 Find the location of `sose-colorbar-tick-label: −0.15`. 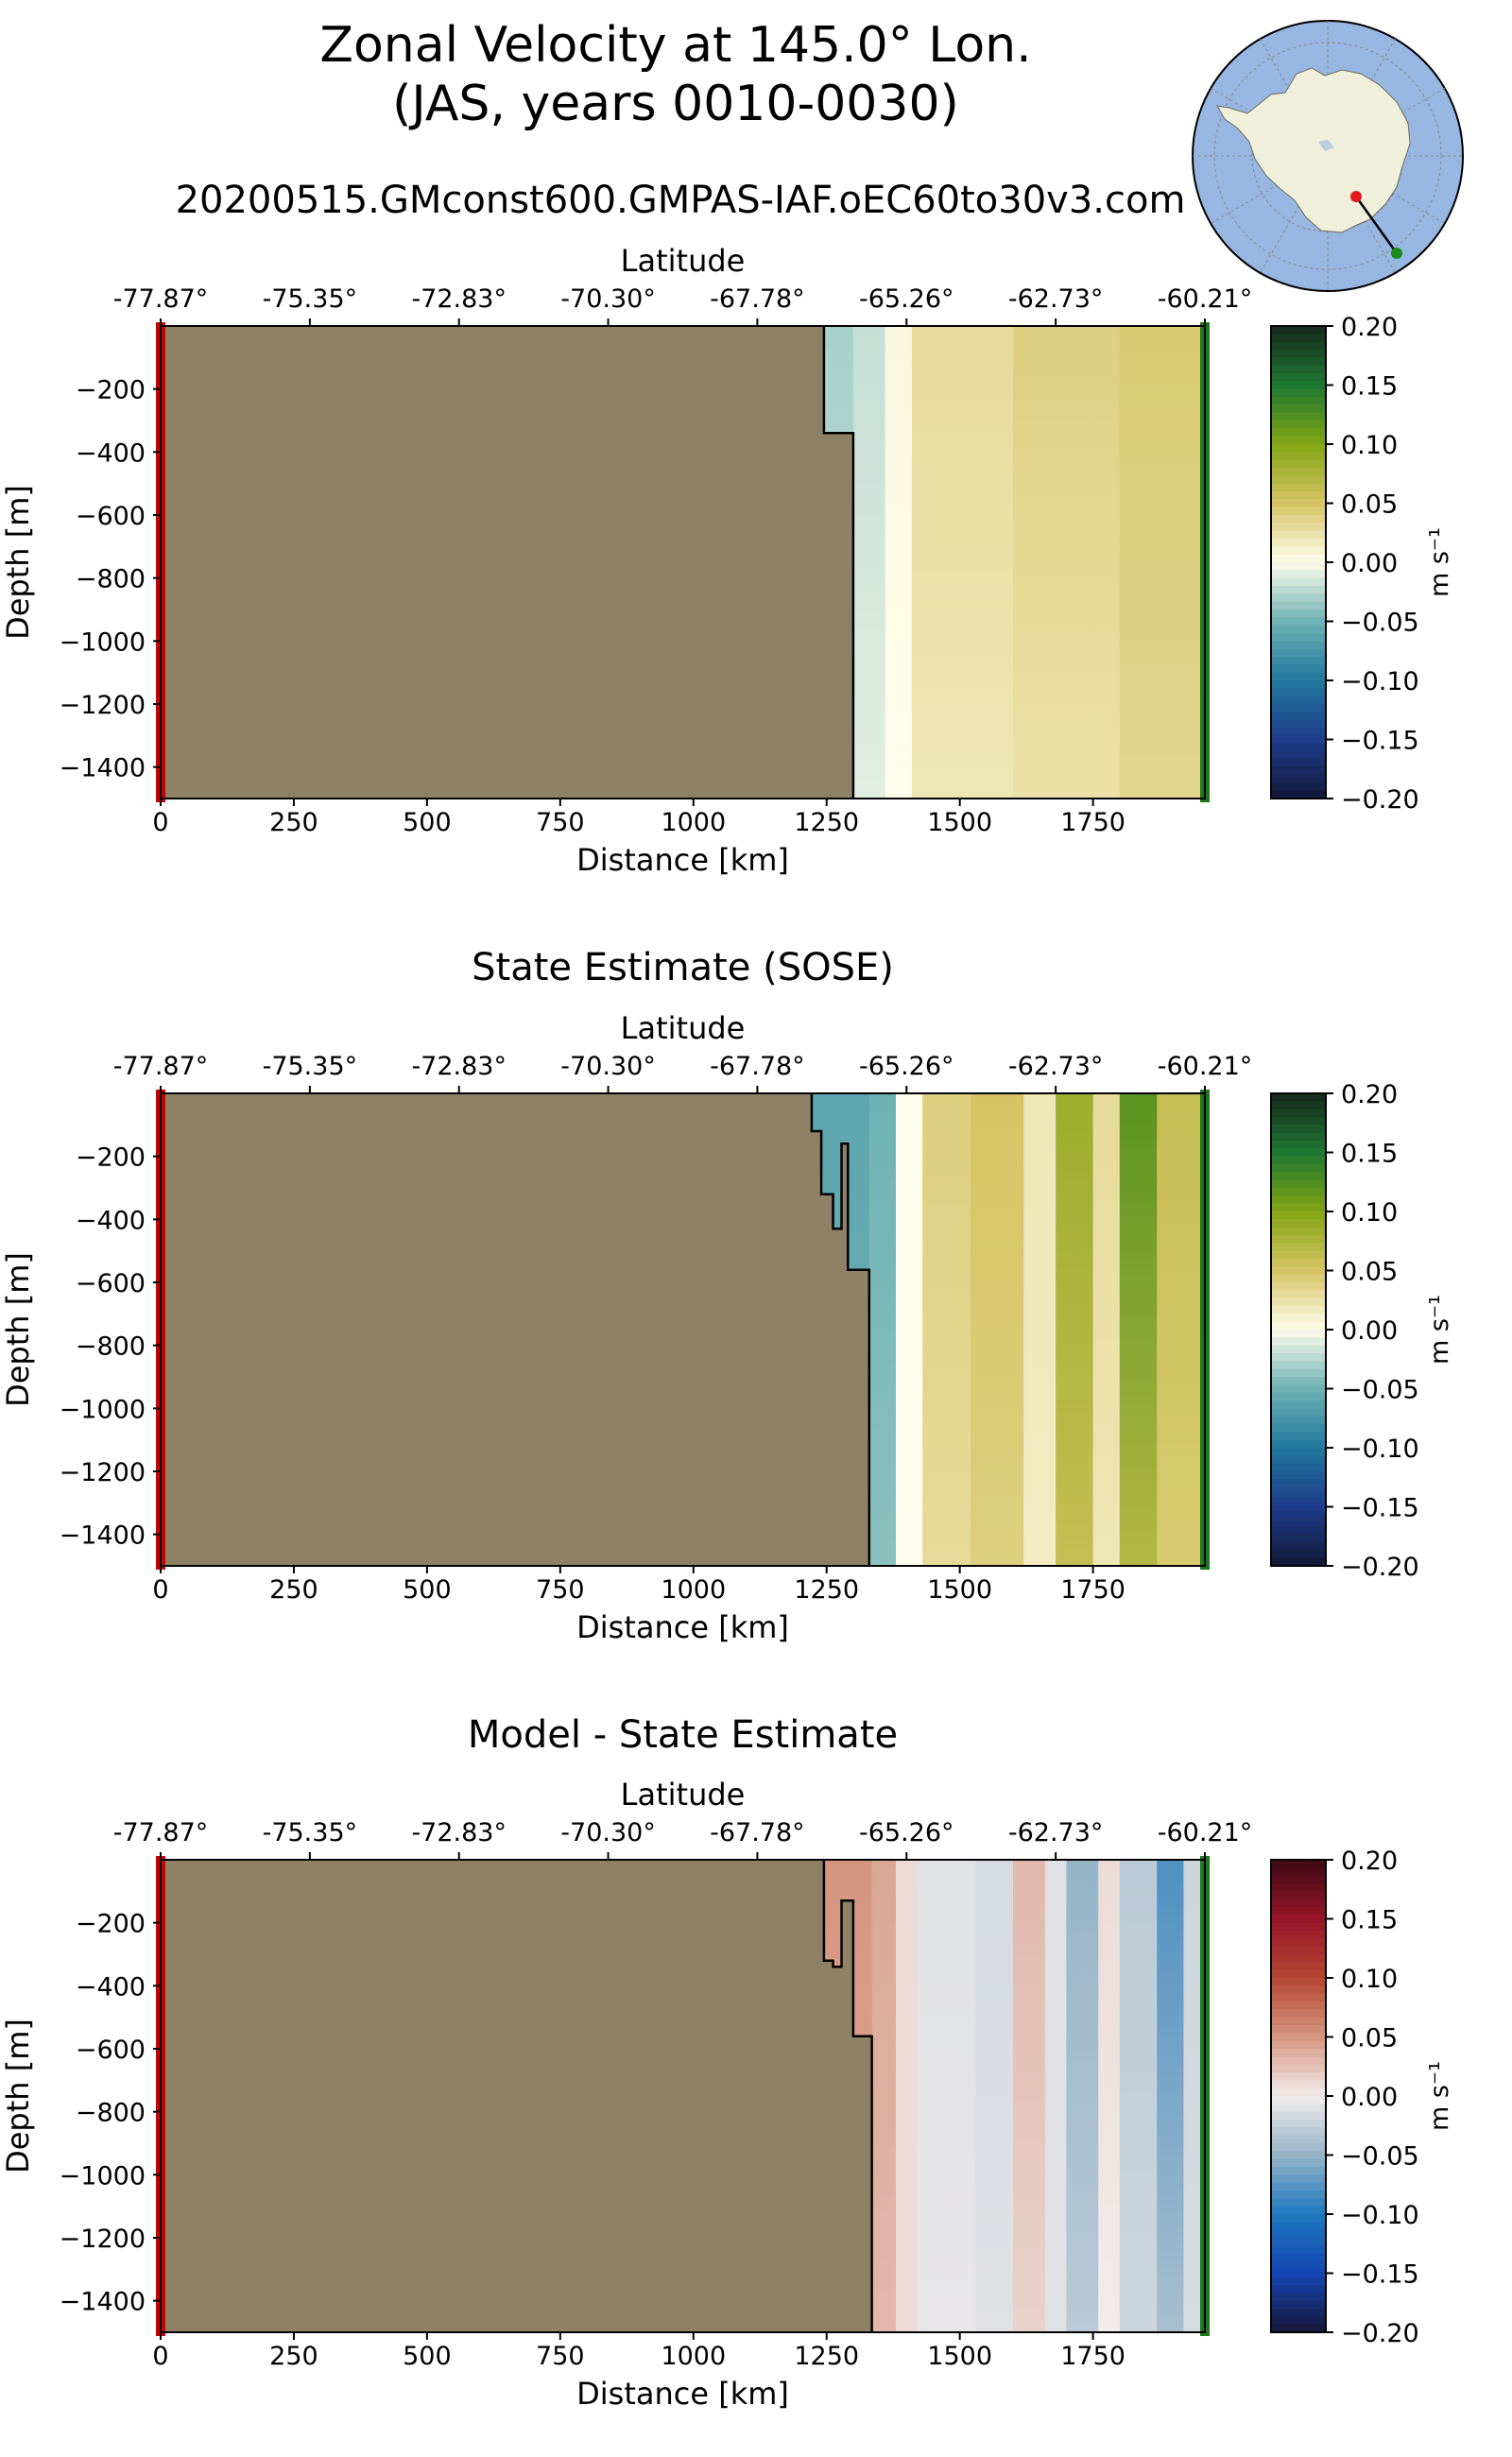

sose-colorbar-tick-label: −0.15 is located at coordinates (1380, 1508).